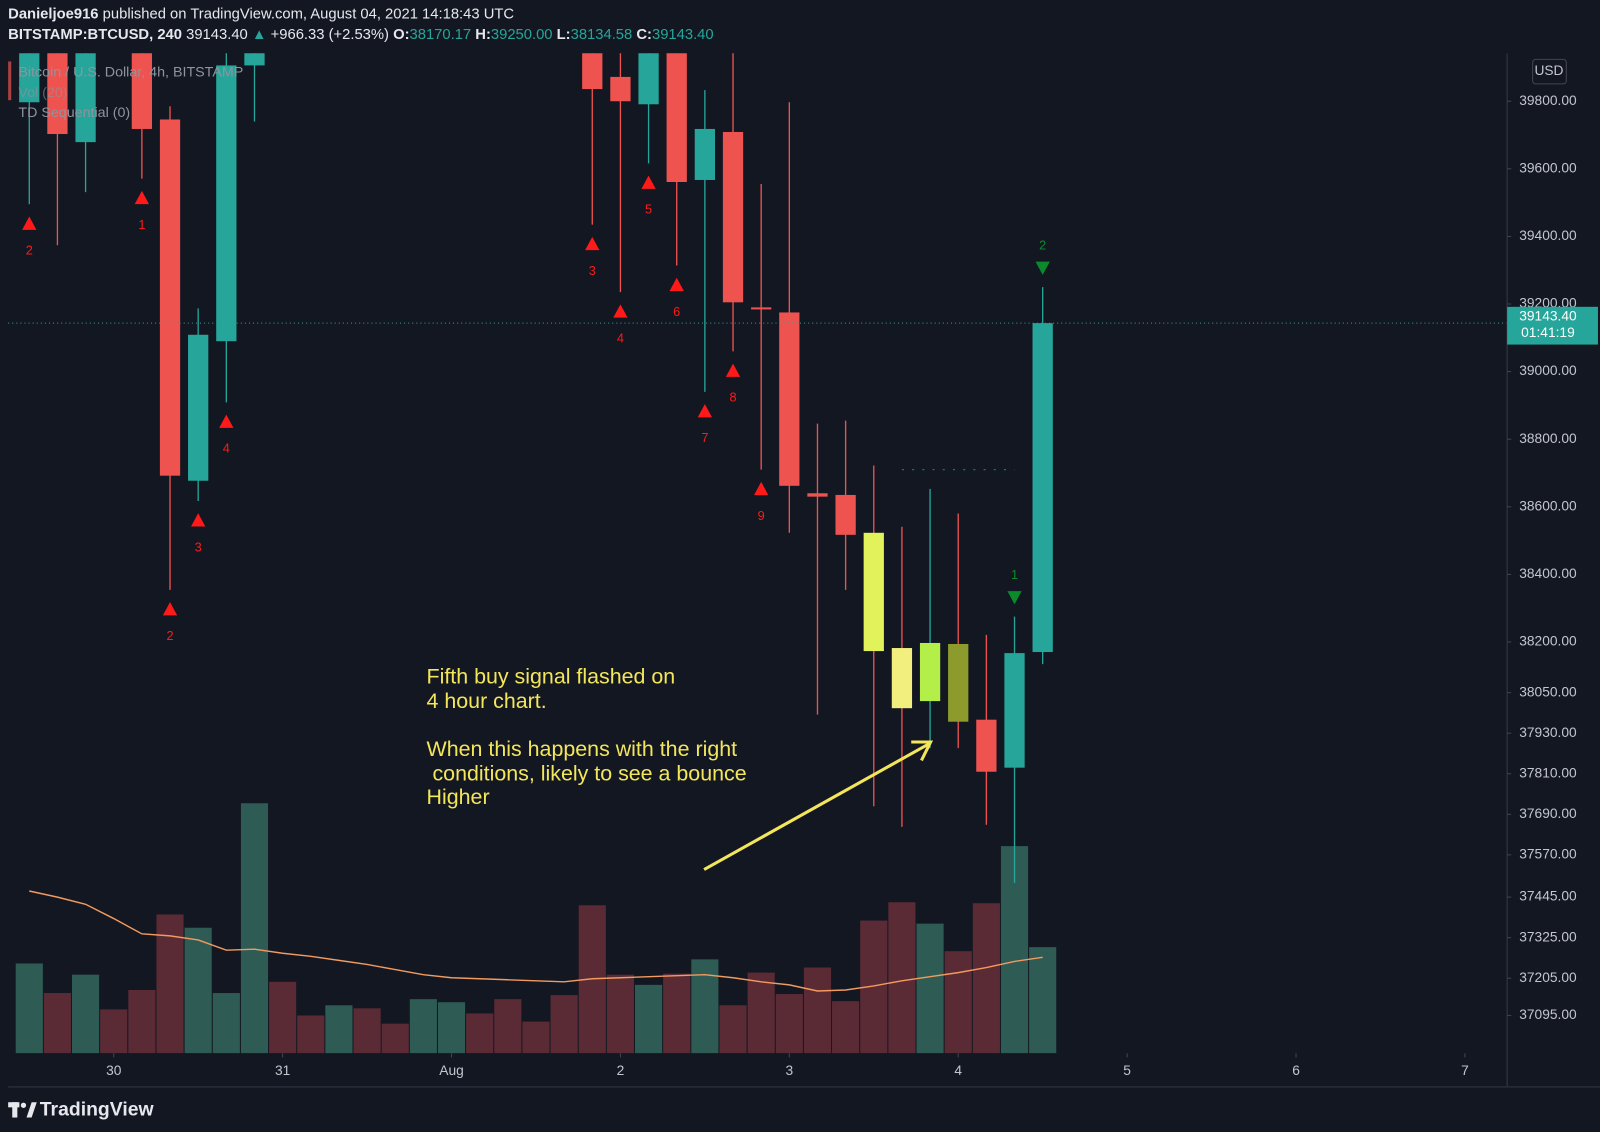  I want to click on td-count: 5, so click(648, 209).